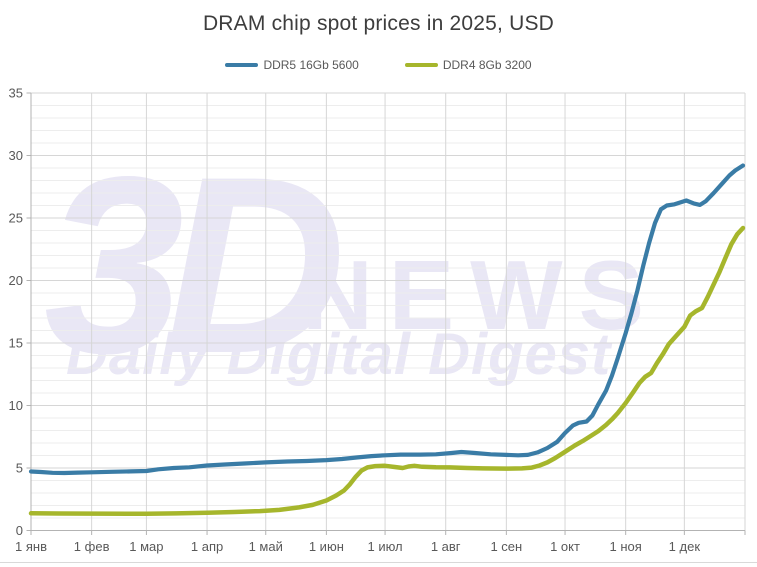  Describe the element at coordinates (311, 65) in the screenshot. I see `legend-label-ddr5: DDR5 16Gb 5600` at that location.